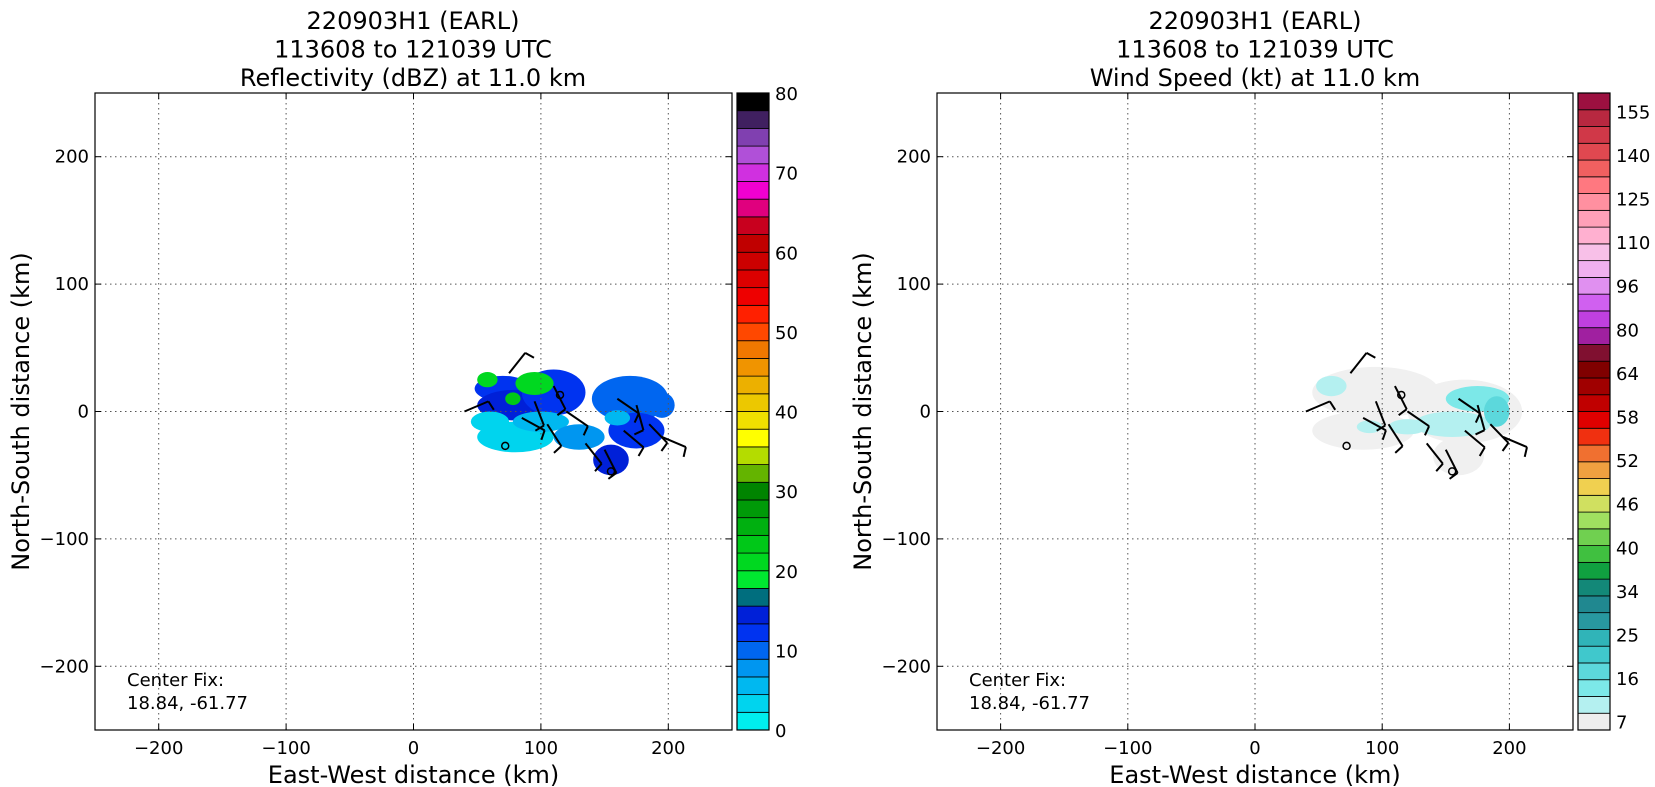  Describe the element at coordinates (285, 748) in the screenshot. I see `x-tick-label: −100` at that location.